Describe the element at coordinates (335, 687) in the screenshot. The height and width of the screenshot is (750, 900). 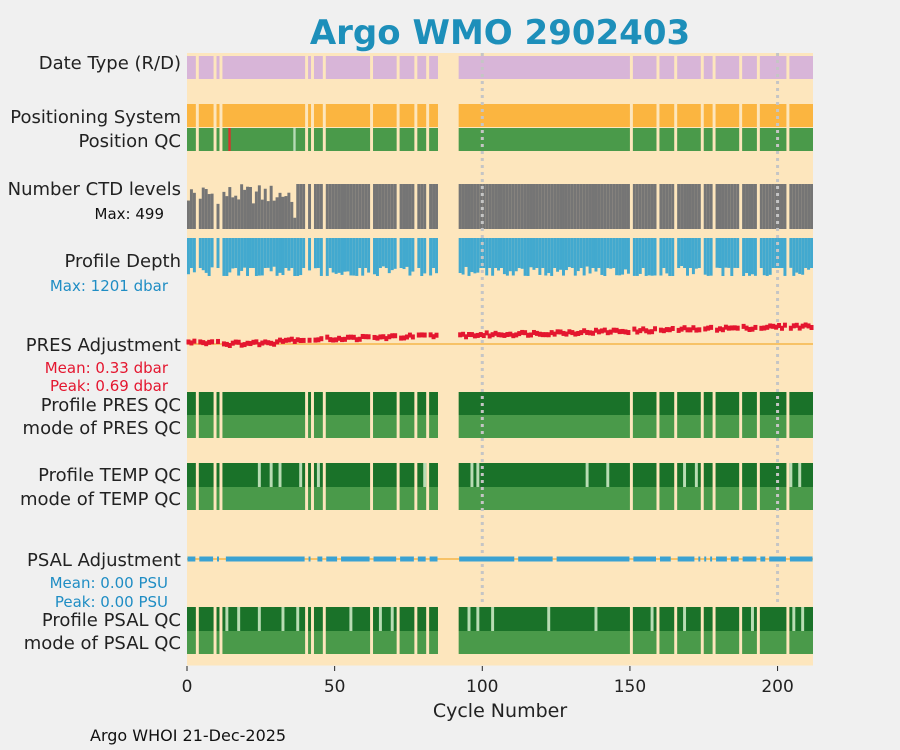
I see `x-tick-label: 50` at that location.